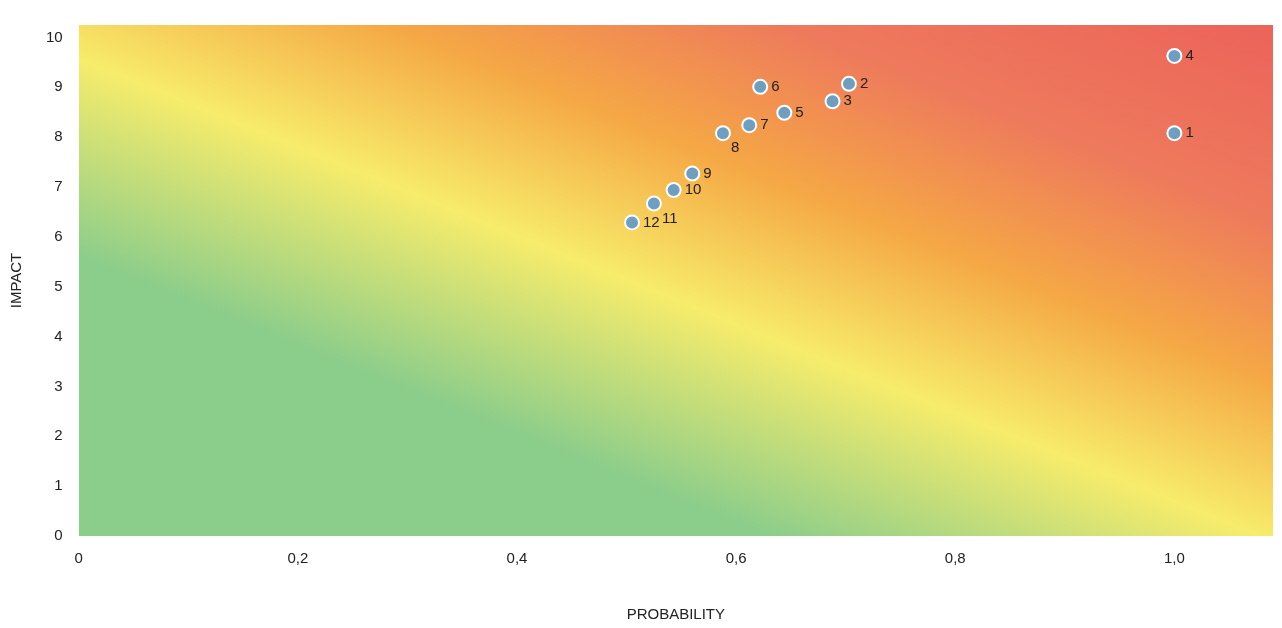 The height and width of the screenshot is (628, 1282). What do you see at coordinates (735, 147) in the screenshot?
I see `annotation: 8` at bounding box center [735, 147].